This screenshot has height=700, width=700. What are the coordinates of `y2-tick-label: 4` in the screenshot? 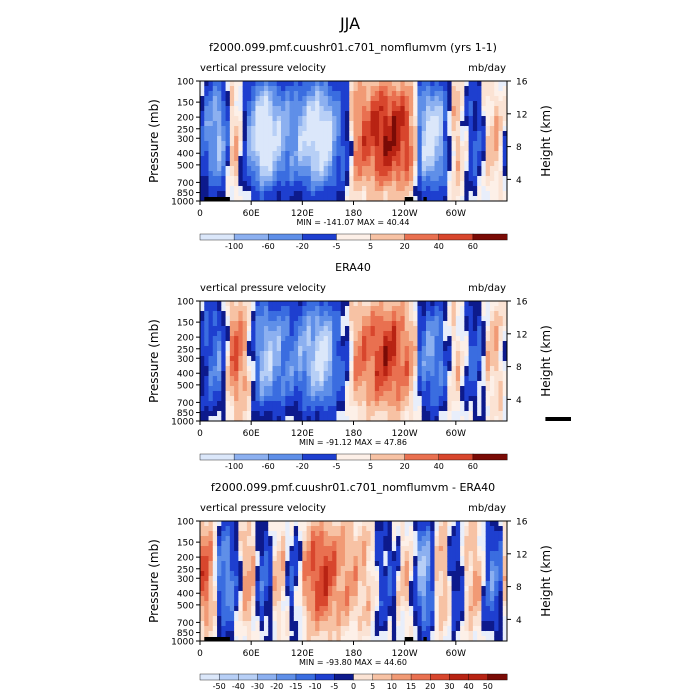 It's located at (519, 401).